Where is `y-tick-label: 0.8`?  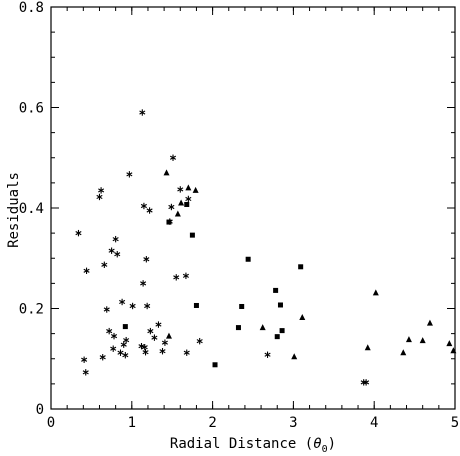
y-tick-label: 0.8 is located at coordinates (31, 8).